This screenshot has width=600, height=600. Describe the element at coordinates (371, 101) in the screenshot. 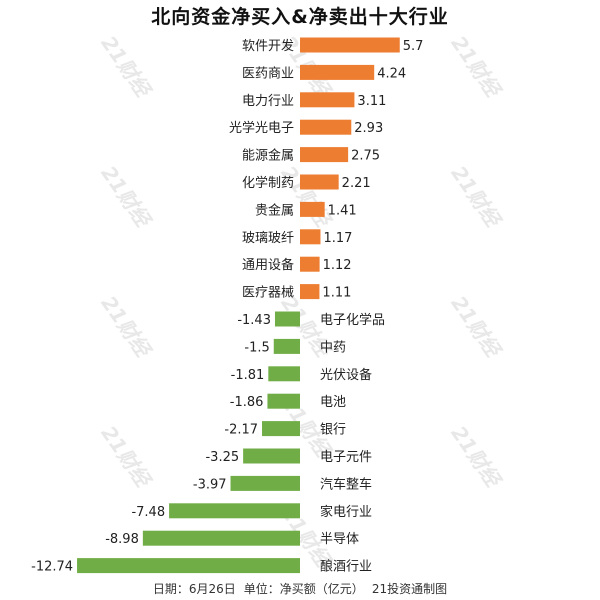

I see `value-label: 3.11` at that location.